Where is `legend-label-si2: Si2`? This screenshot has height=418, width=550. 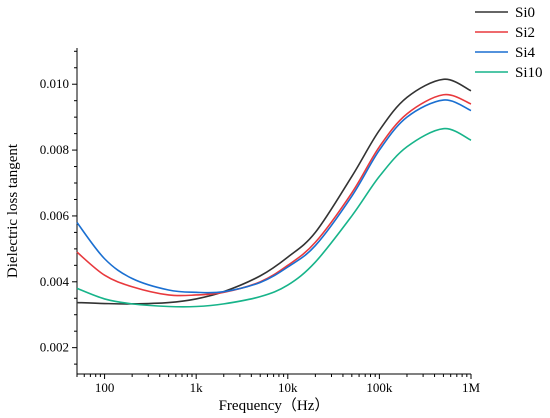
legend-label-si2: Si2 is located at coordinates (525, 33).